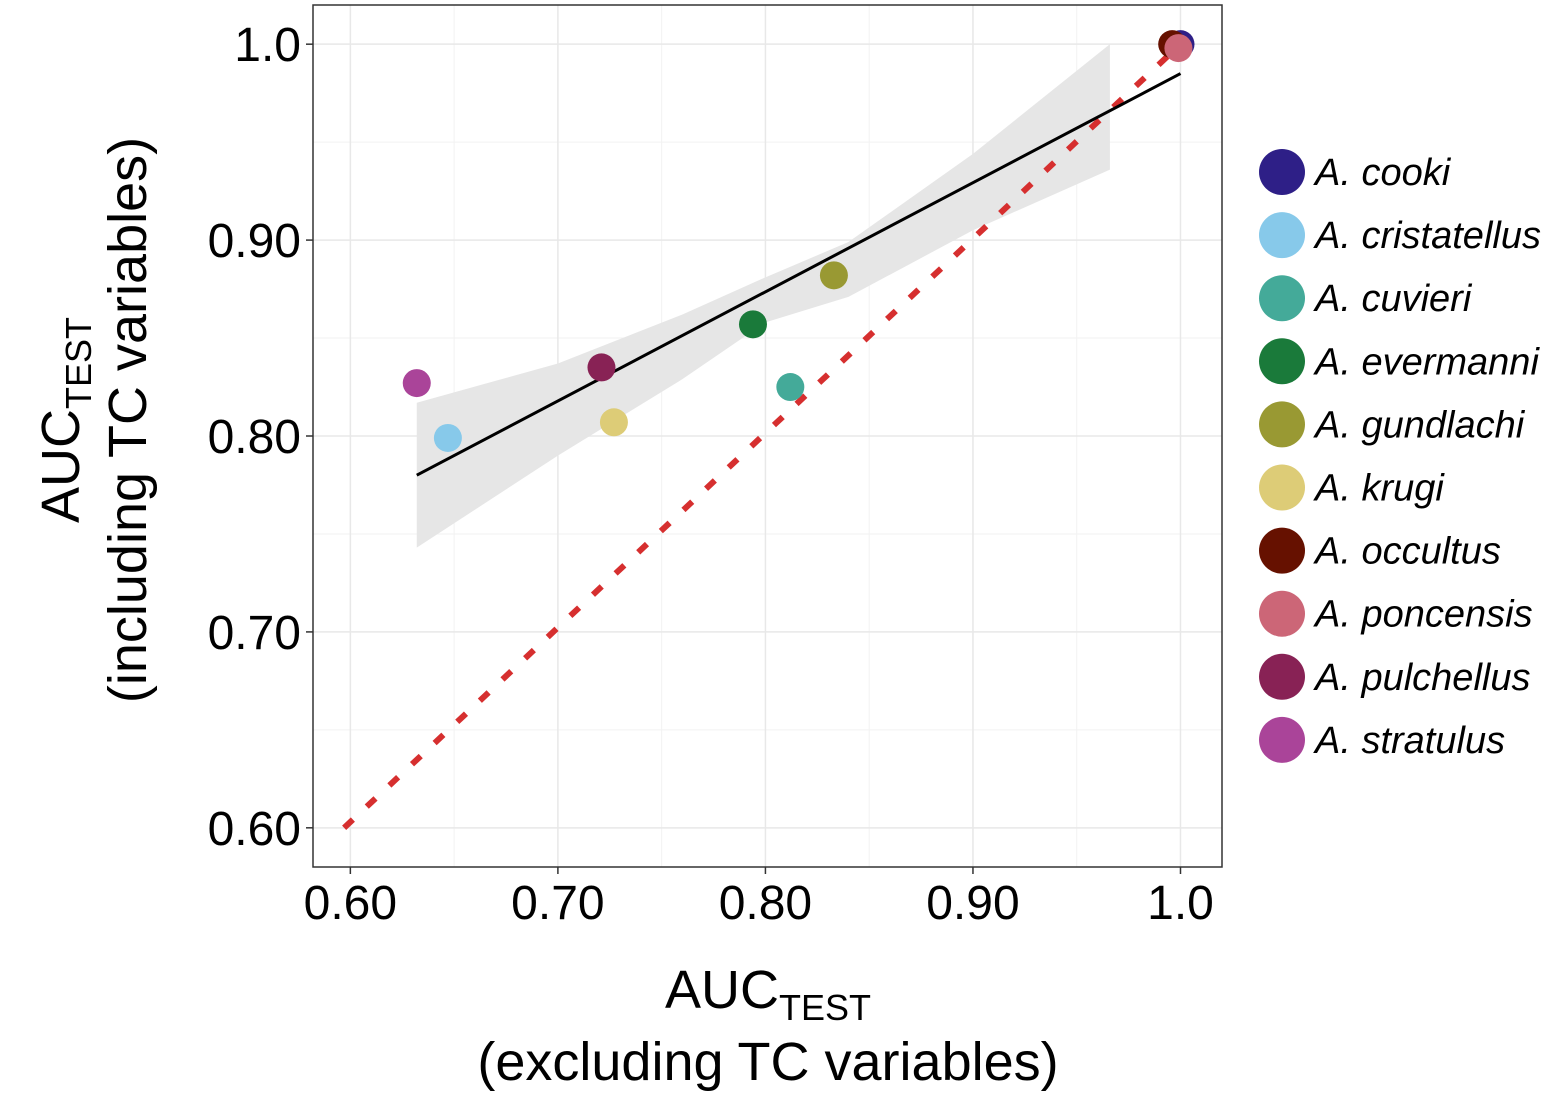 This screenshot has width=1546, height=1093. What do you see at coordinates (61, 466) in the screenshot?
I see `y-axis-title-main: AUC` at bounding box center [61, 466].